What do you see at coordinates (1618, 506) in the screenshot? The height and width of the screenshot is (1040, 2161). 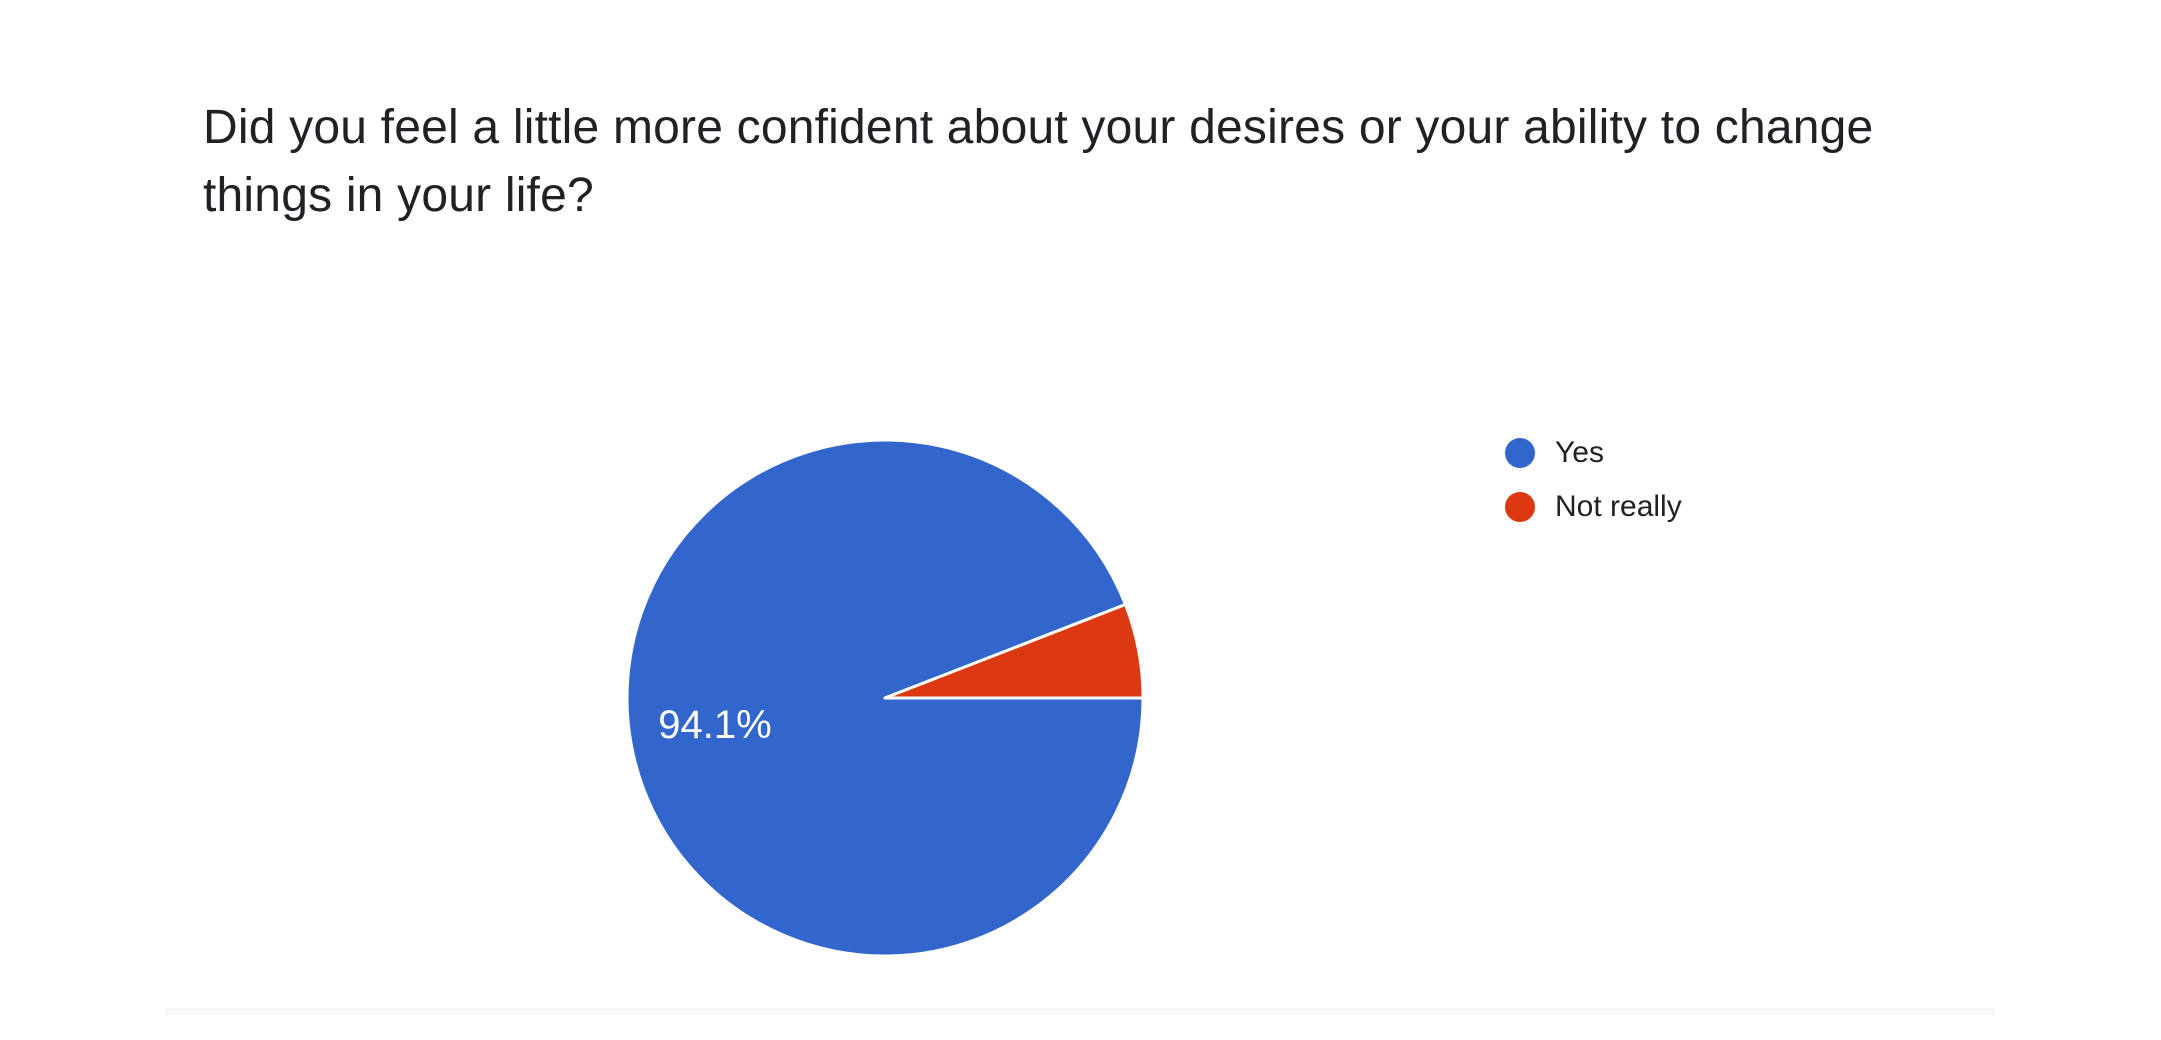 I see `legend-label-not-really: Not really` at bounding box center [1618, 506].